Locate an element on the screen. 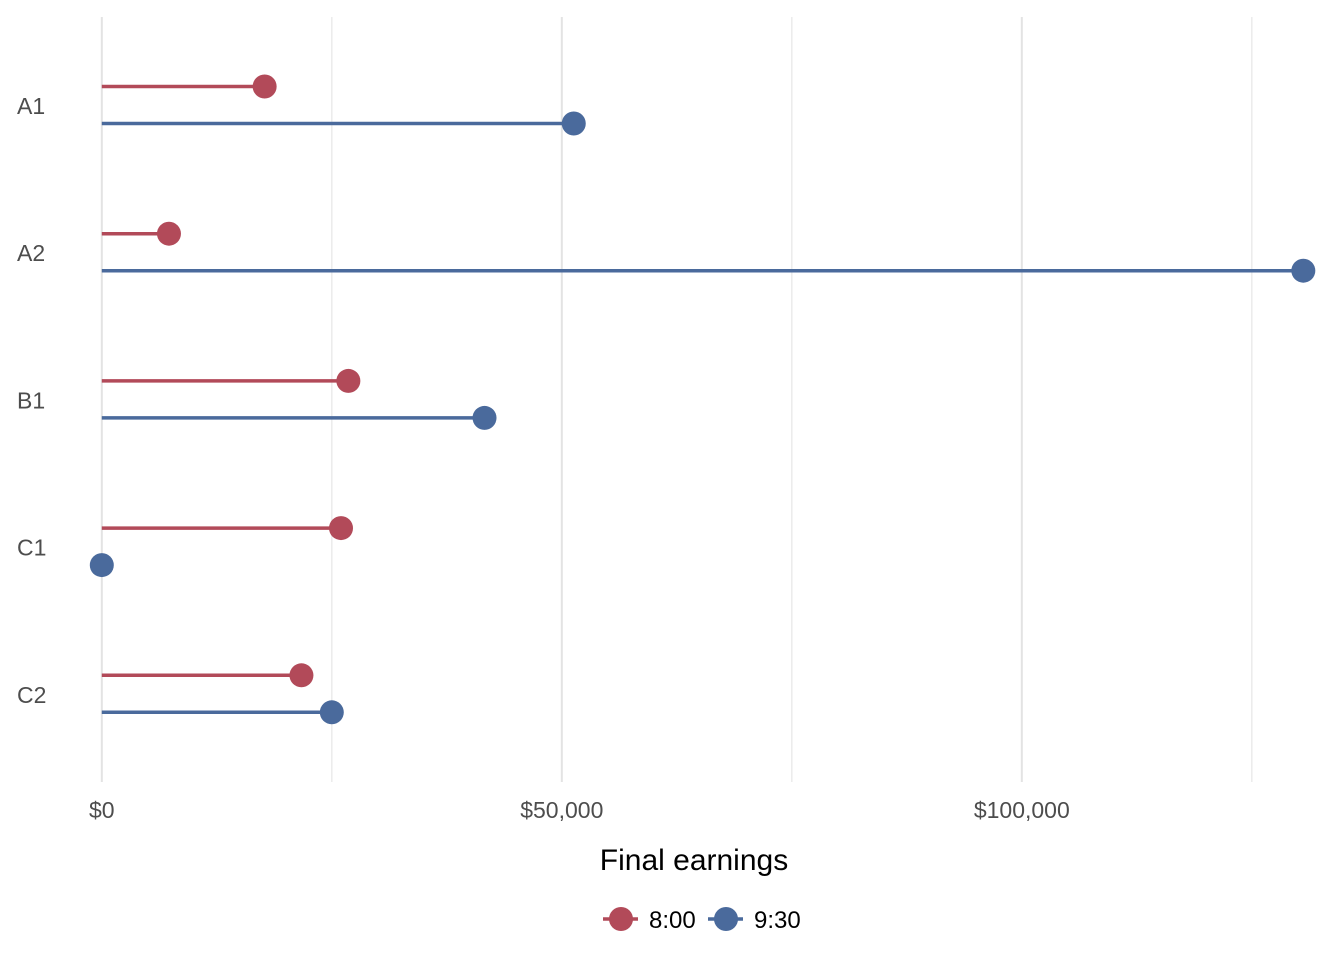 The image size is (1344, 960). y-tick-label: A2 is located at coordinates (31, 253).